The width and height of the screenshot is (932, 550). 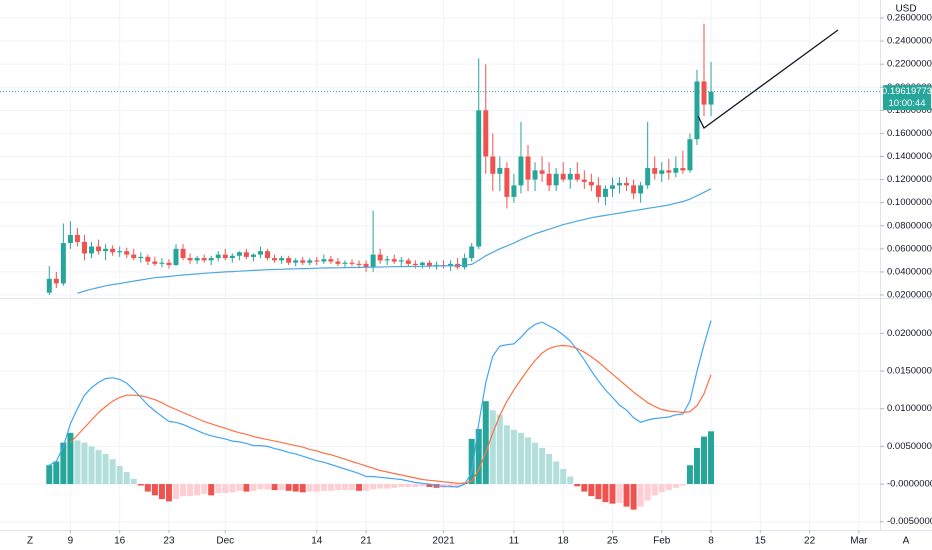 What do you see at coordinates (906, 541) in the screenshot?
I see `auto-scale-button: A` at bounding box center [906, 541].